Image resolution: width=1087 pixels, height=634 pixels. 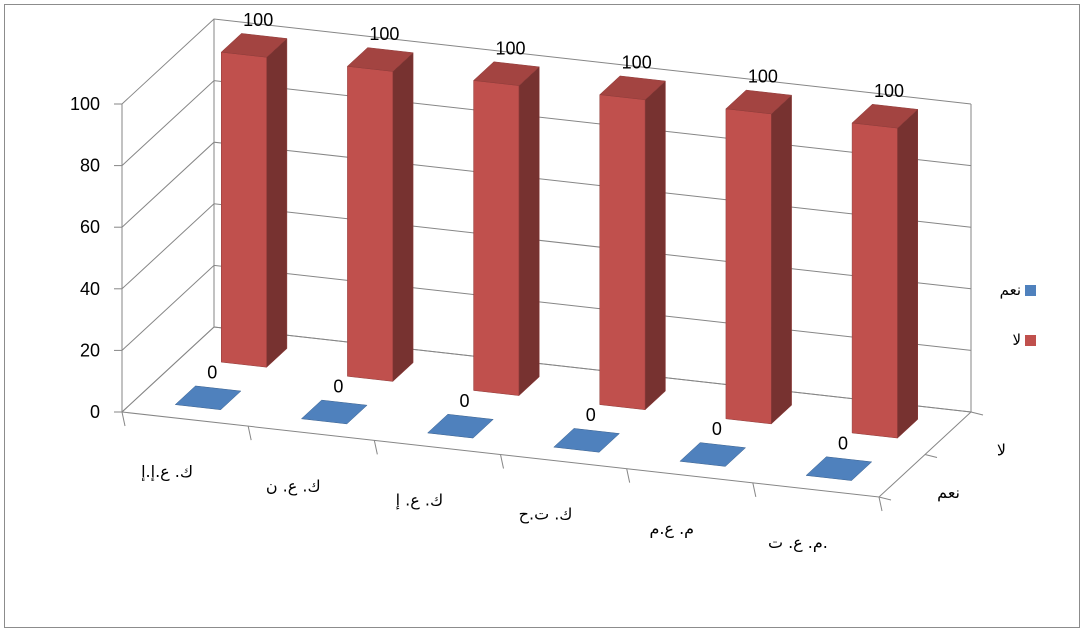 I want to click on data-label-yes-1: 0, so click(x=338, y=387).